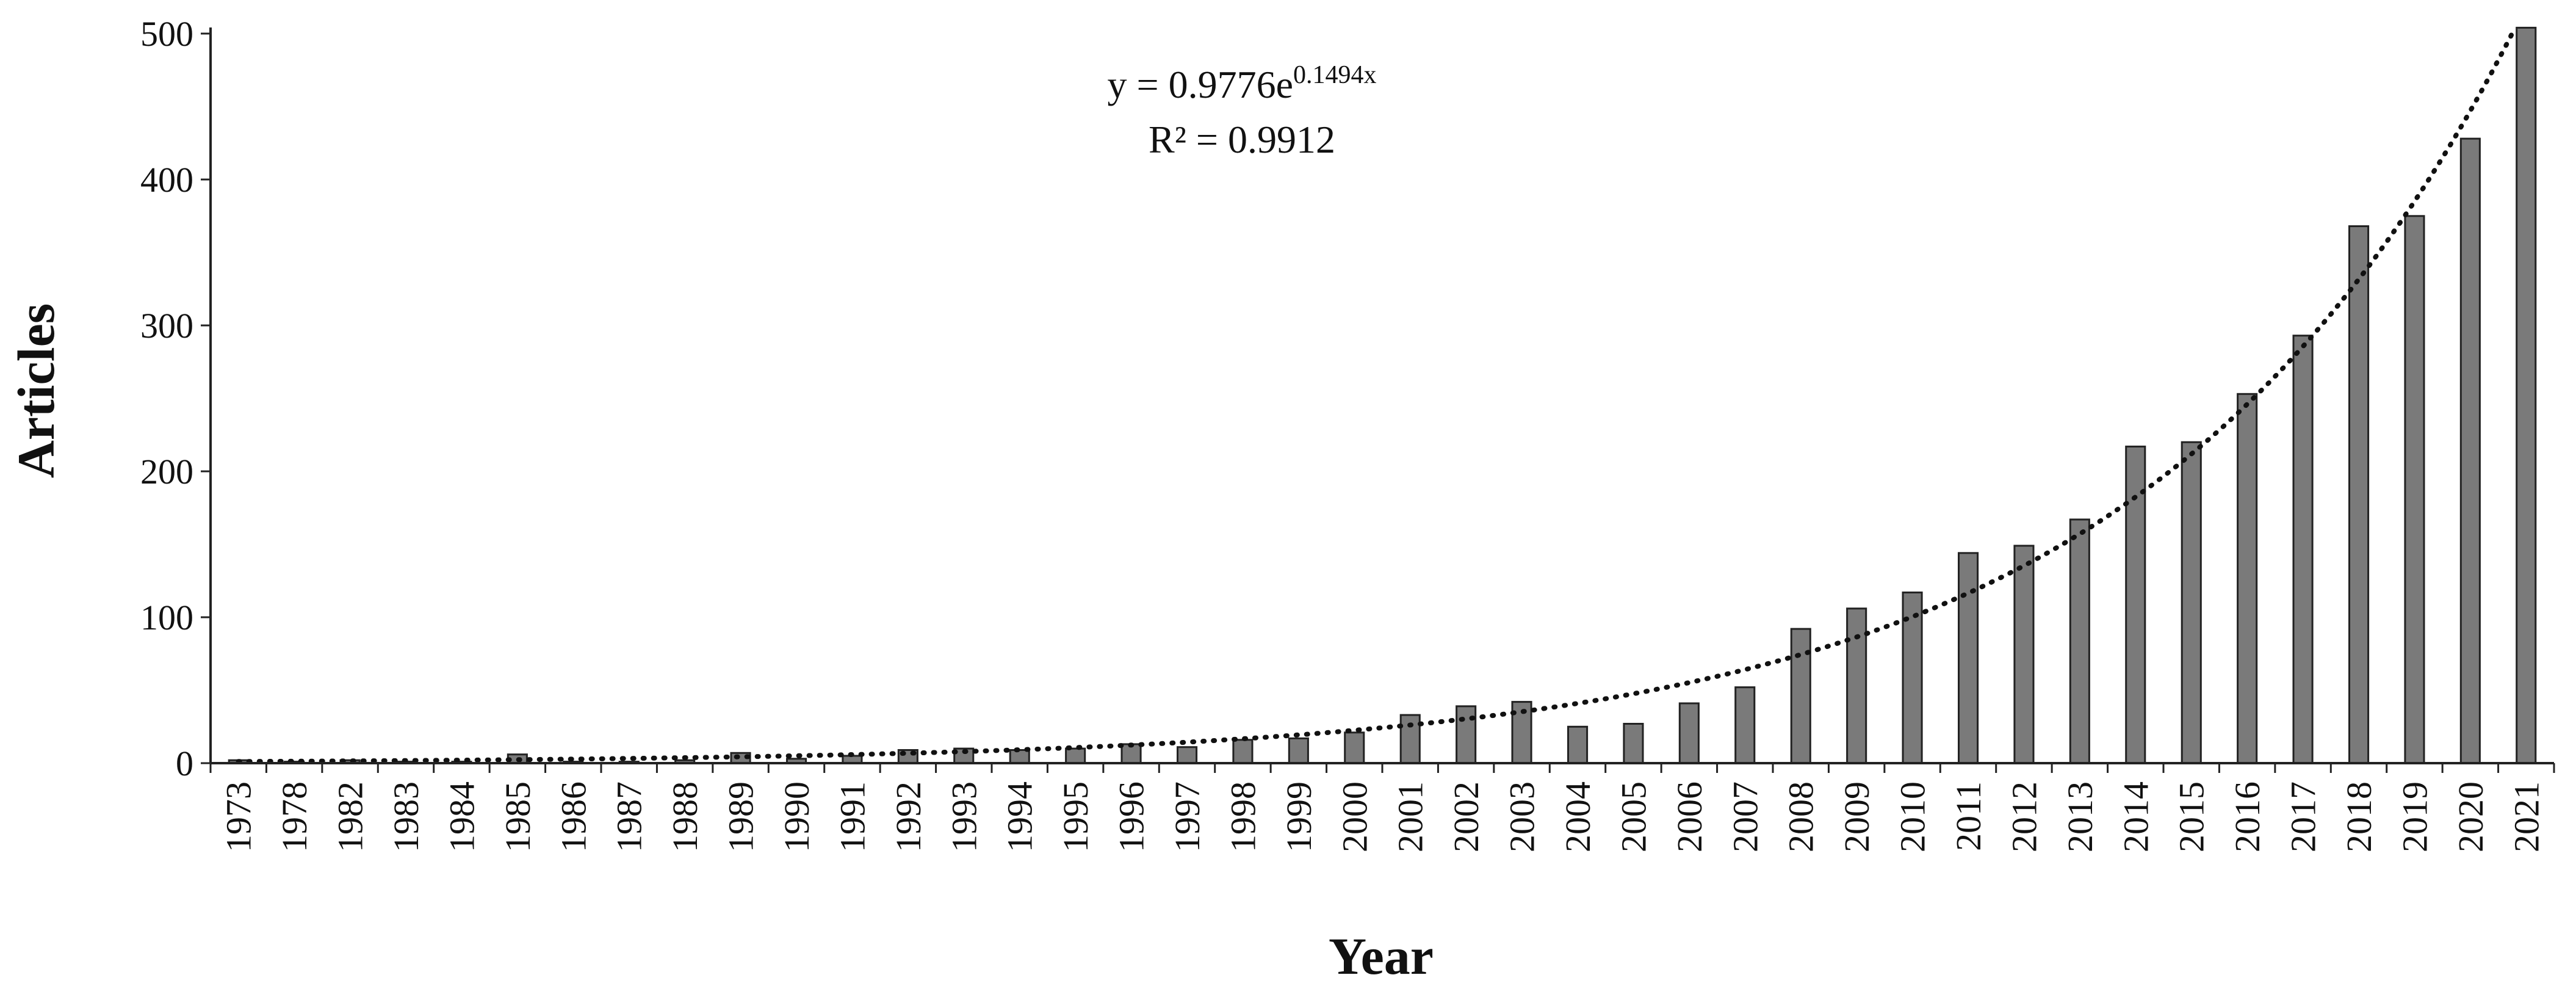 The image size is (2576, 986). What do you see at coordinates (2247, 817) in the screenshot?
I see `x-tick-label-2016: 2016` at bounding box center [2247, 817].